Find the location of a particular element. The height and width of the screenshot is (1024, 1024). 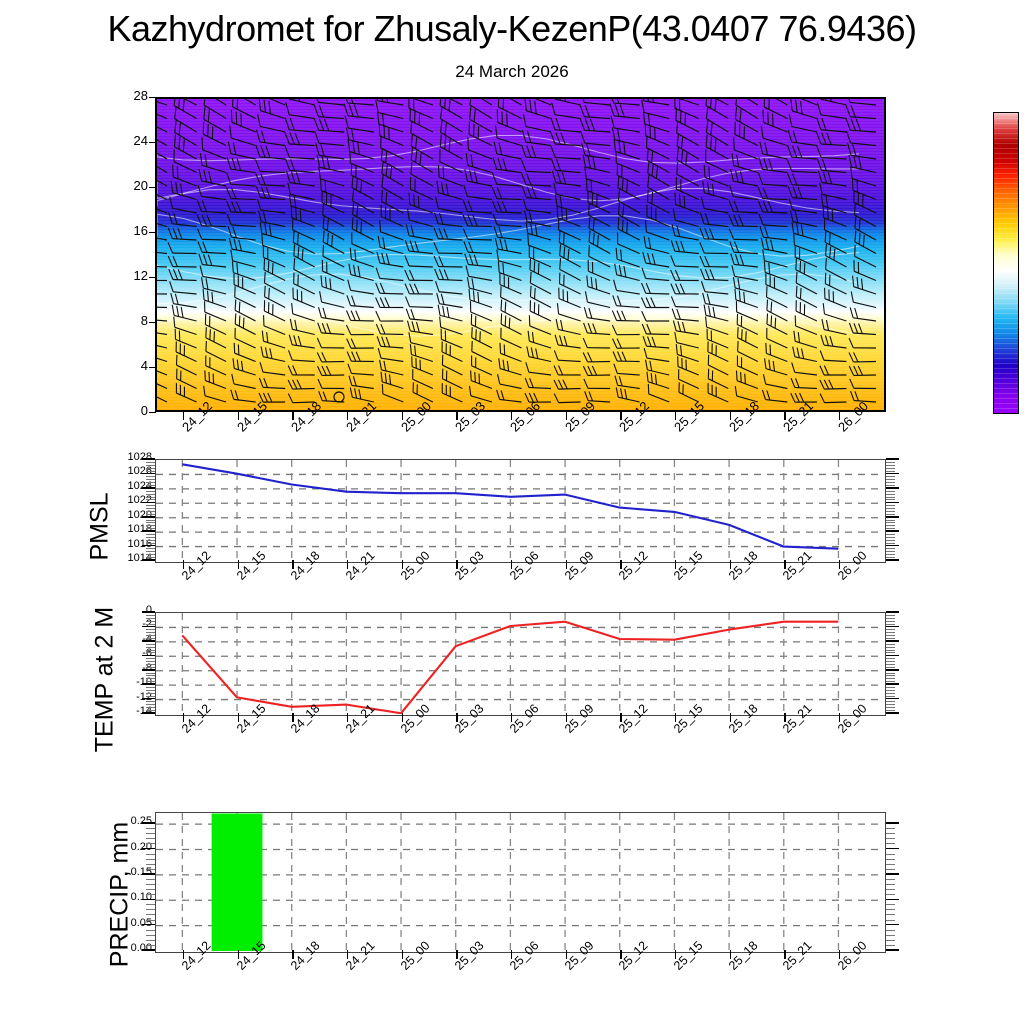

pmsl-ytick-right is located at coordinates (892, 488).